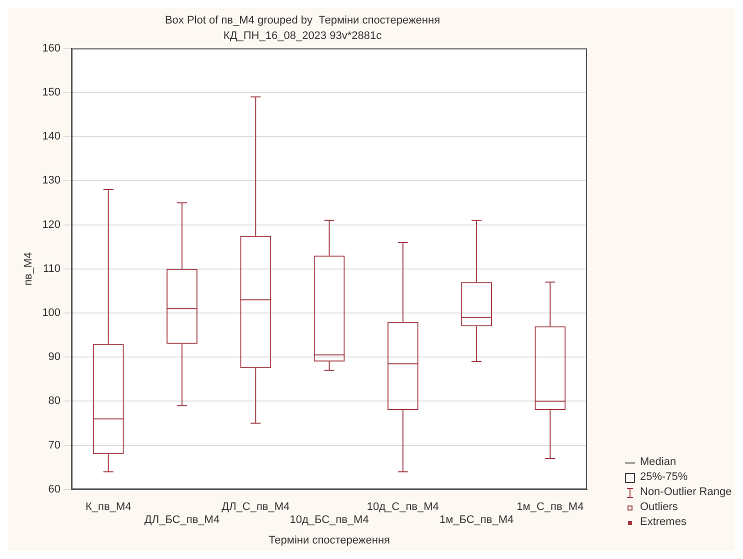  I want to click on text: Extremes, so click(663, 522).